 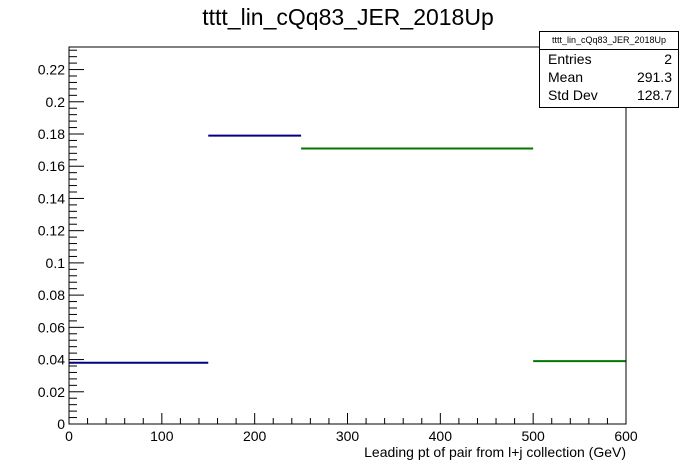 I want to click on x-tick-label: 600, so click(x=626, y=436).